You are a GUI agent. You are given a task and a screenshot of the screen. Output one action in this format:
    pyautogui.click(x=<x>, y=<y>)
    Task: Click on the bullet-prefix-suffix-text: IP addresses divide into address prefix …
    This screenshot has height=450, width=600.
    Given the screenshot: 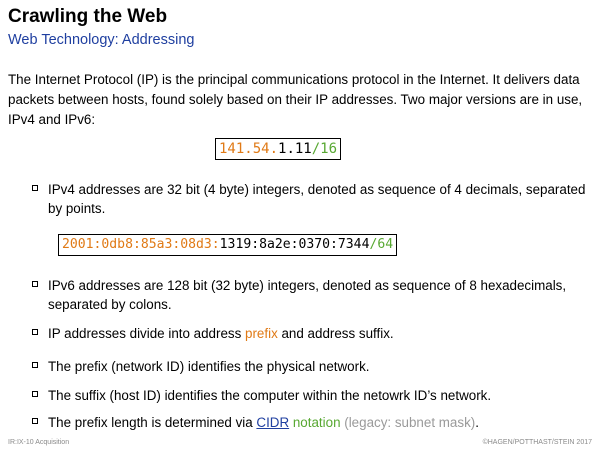 What is the action you would take?
    pyautogui.click(x=320, y=333)
    